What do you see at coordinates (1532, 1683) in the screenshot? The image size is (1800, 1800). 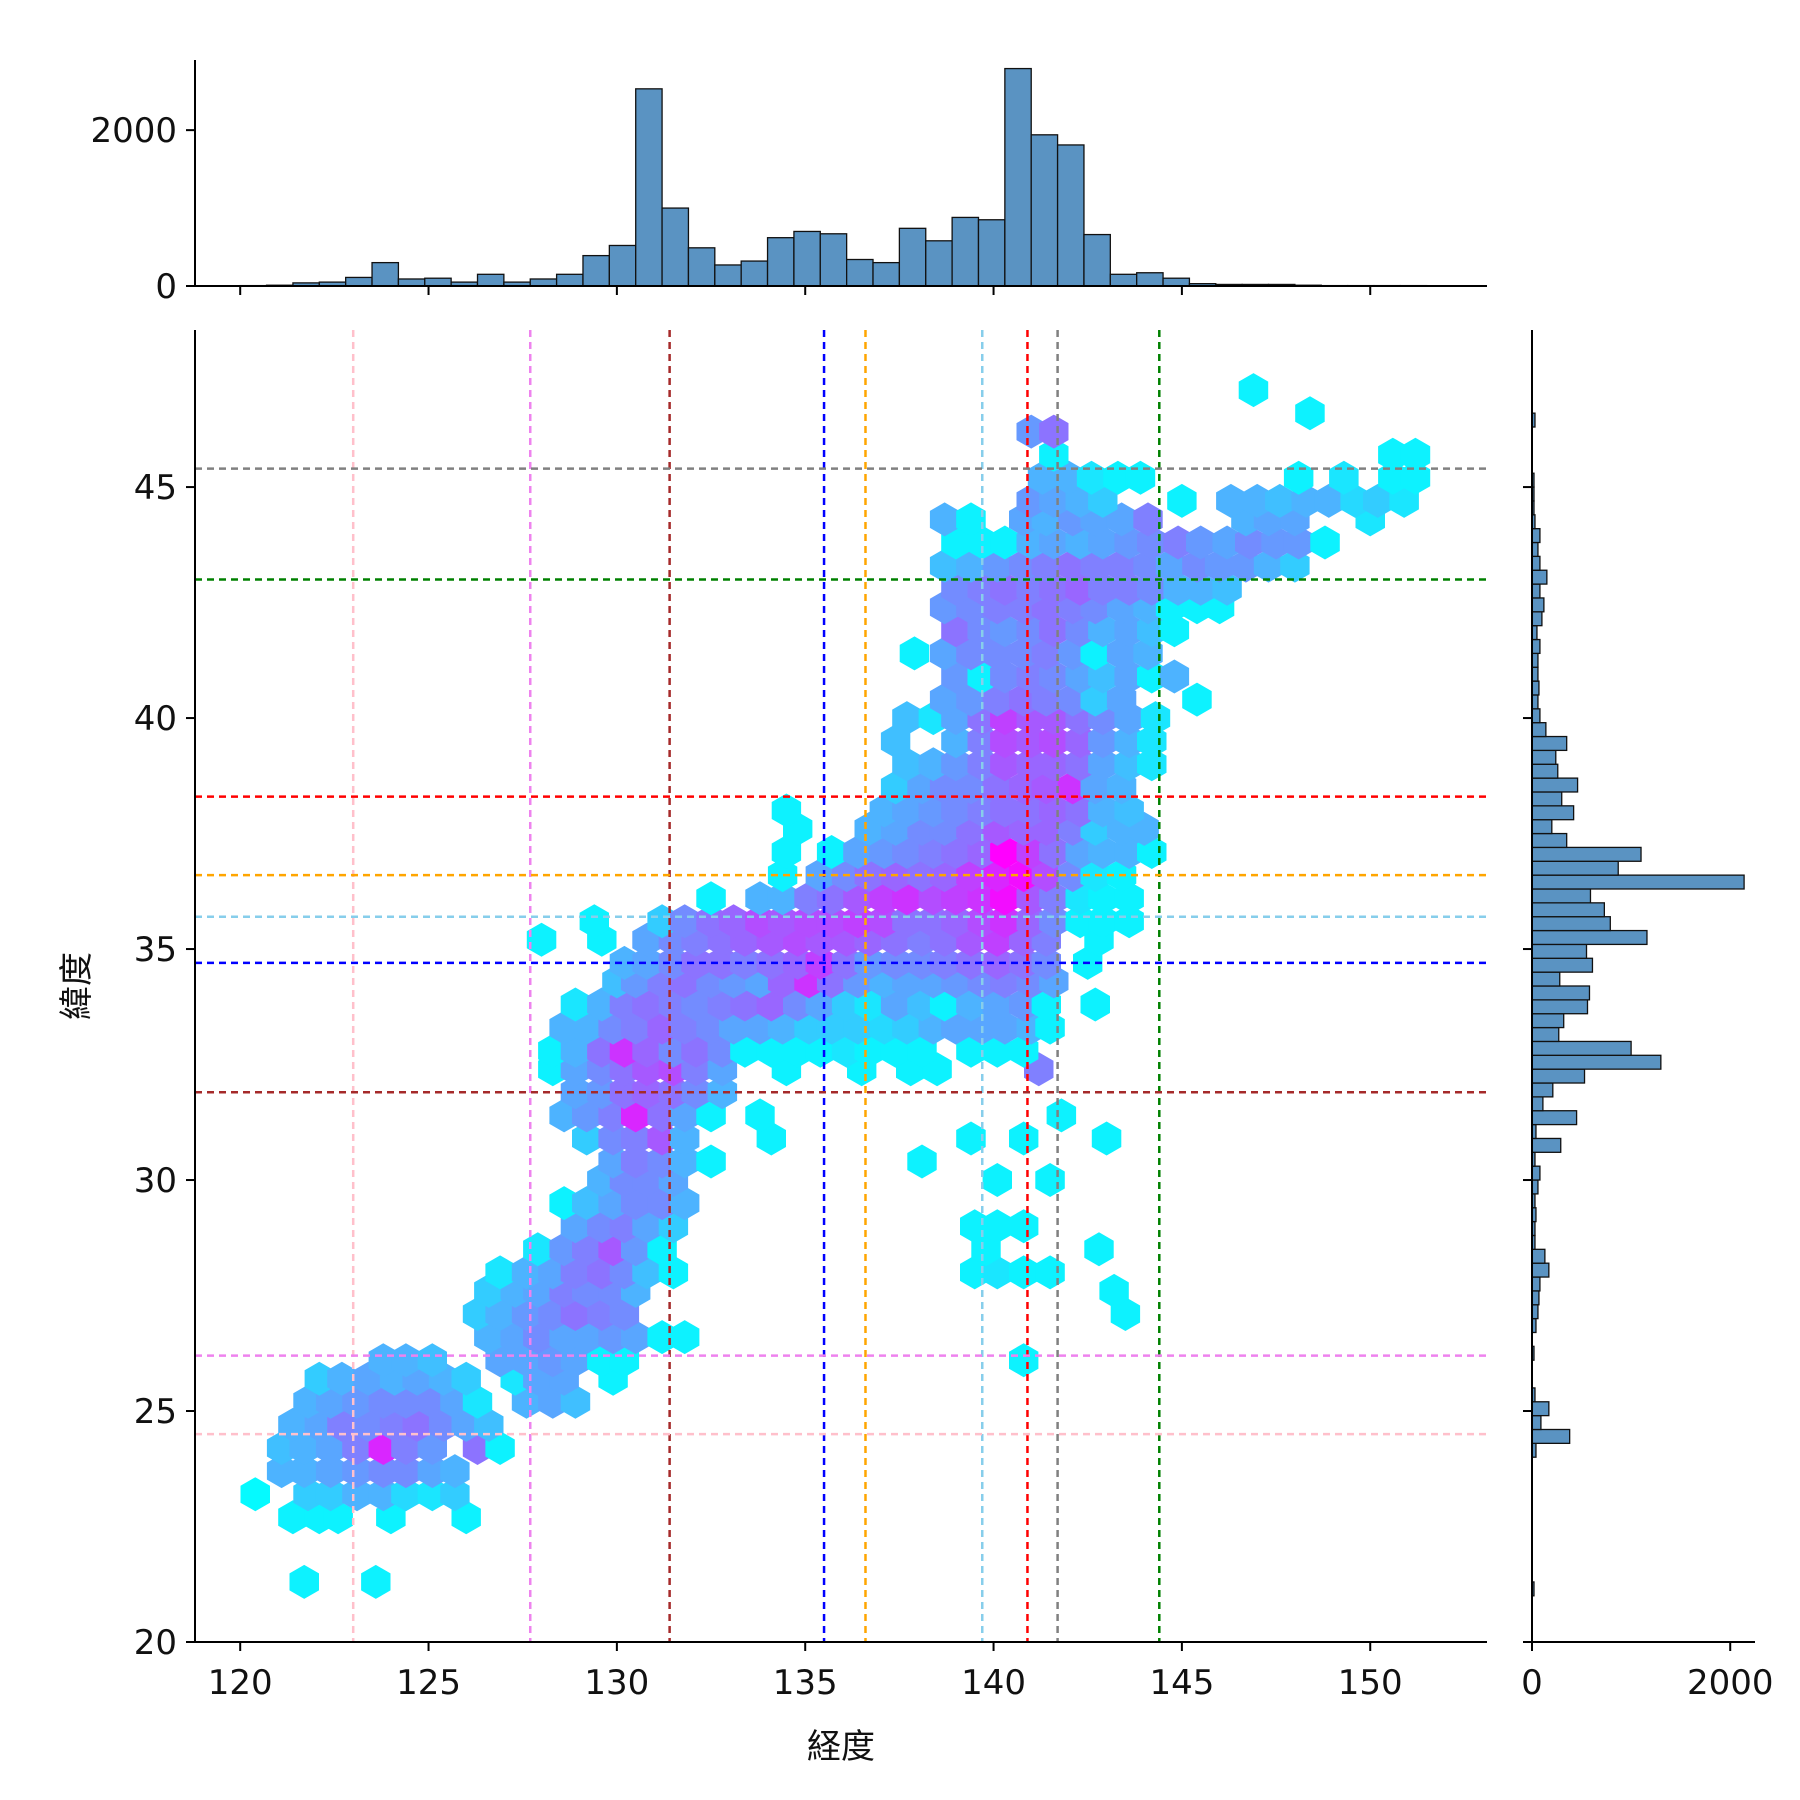 I see `right-x-tick-label: 0` at bounding box center [1532, 1683].